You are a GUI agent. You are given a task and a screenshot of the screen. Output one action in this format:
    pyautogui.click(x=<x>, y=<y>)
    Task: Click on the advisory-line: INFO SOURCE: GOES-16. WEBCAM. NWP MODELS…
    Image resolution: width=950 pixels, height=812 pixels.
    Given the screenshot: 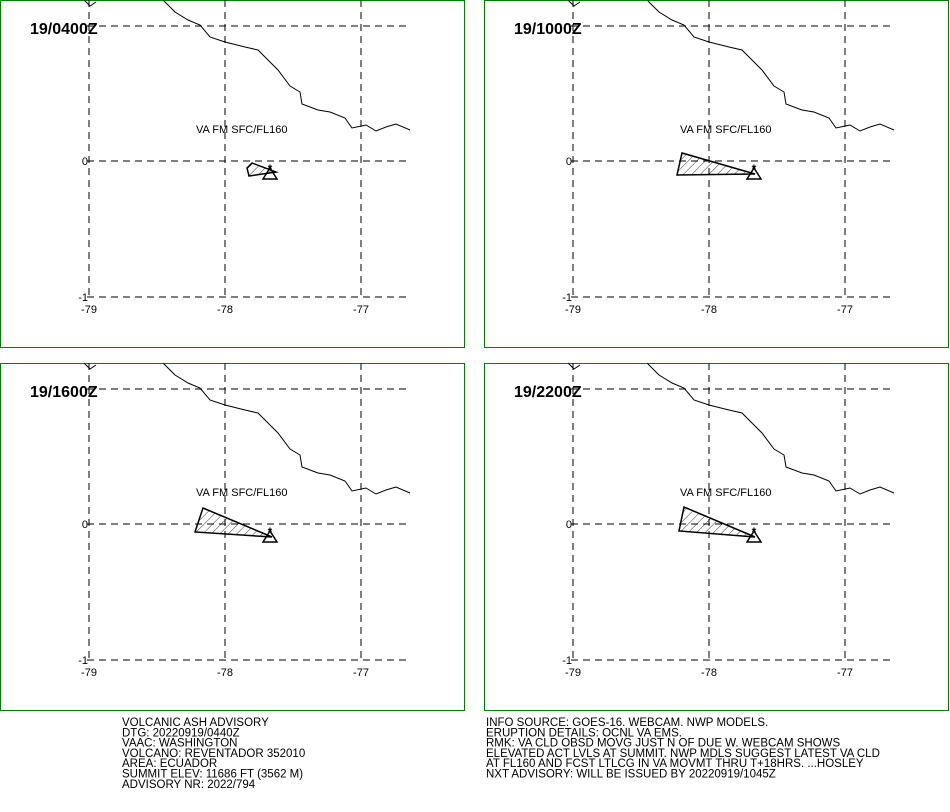 What is the action you would take?
    pyautogui.click(x=627, y=723)
    